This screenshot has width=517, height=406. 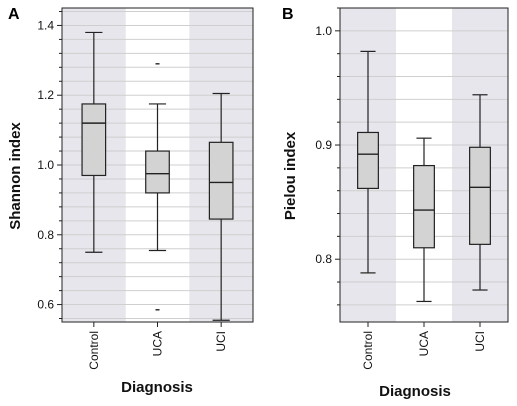 I want to click on panel-a-y-tick-label: 1.0, so click(x=45, y=165).